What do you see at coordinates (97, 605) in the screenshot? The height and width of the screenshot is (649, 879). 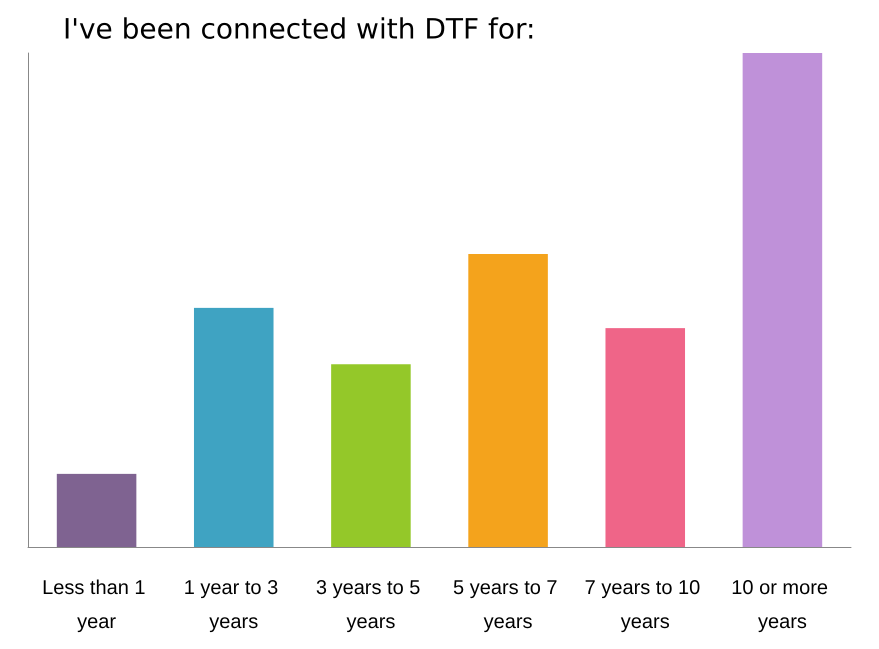 I see `x-tick-label: Less than 1 year` at bounding box center [97, 605].